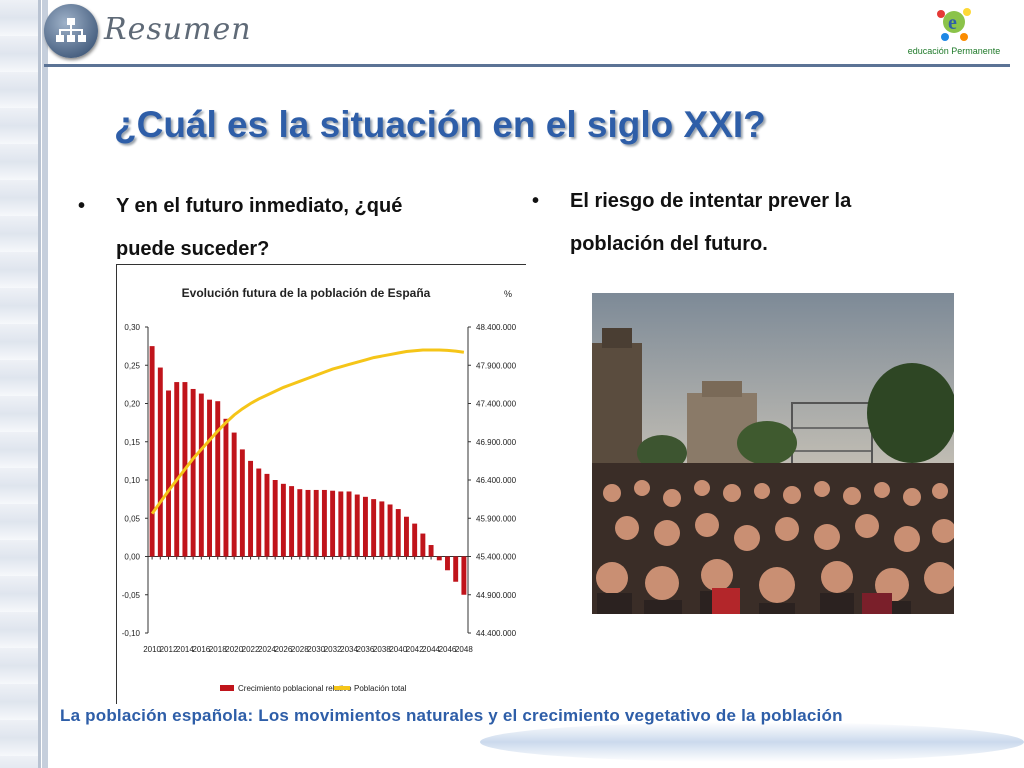 The height and width of the screenshot is (768, 1024). I want to click on brand-figure-icon: e, so click(954, 24).